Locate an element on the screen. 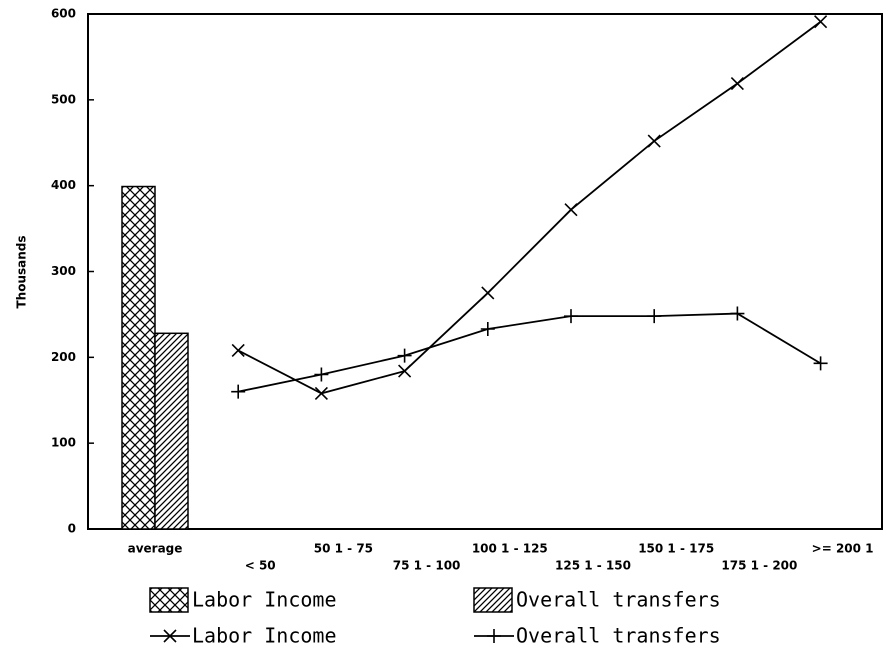  y-axis-label: Thousands is located at coordinates (22, 271).